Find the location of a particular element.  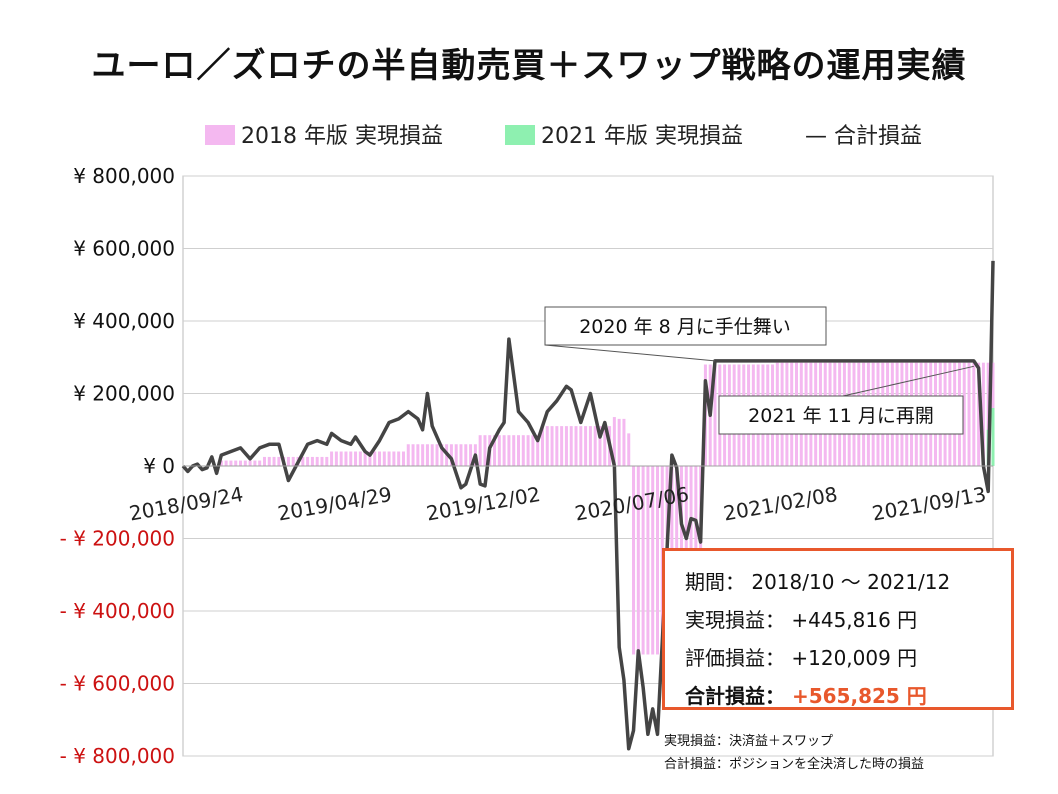

summary-realized-value: +445,816 円 is located at coordinates (854, 620).